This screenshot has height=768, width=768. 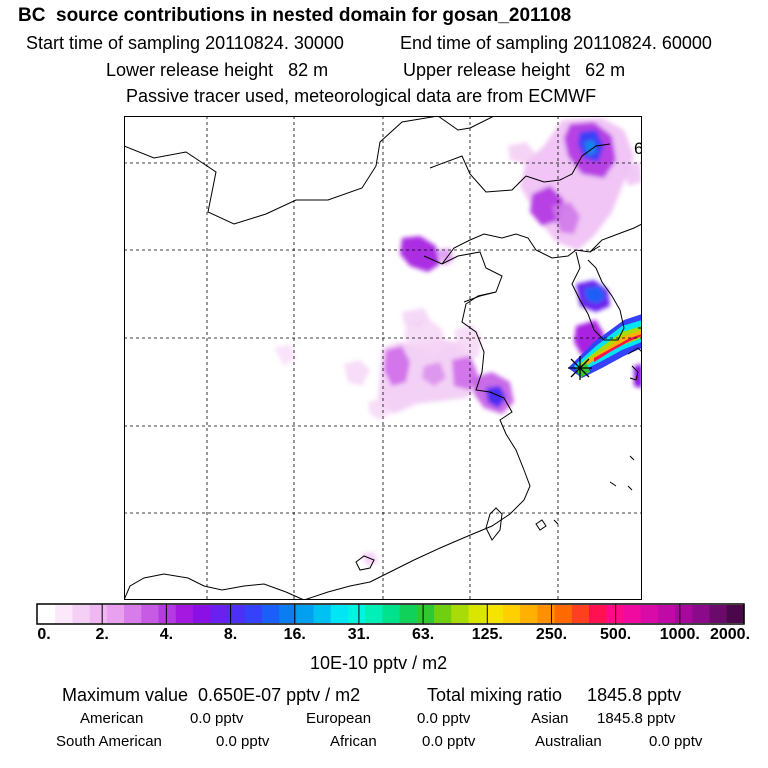 I want to click on colorbar-unit: 10E-10 pptv / m2, so click(x=379, y=663).